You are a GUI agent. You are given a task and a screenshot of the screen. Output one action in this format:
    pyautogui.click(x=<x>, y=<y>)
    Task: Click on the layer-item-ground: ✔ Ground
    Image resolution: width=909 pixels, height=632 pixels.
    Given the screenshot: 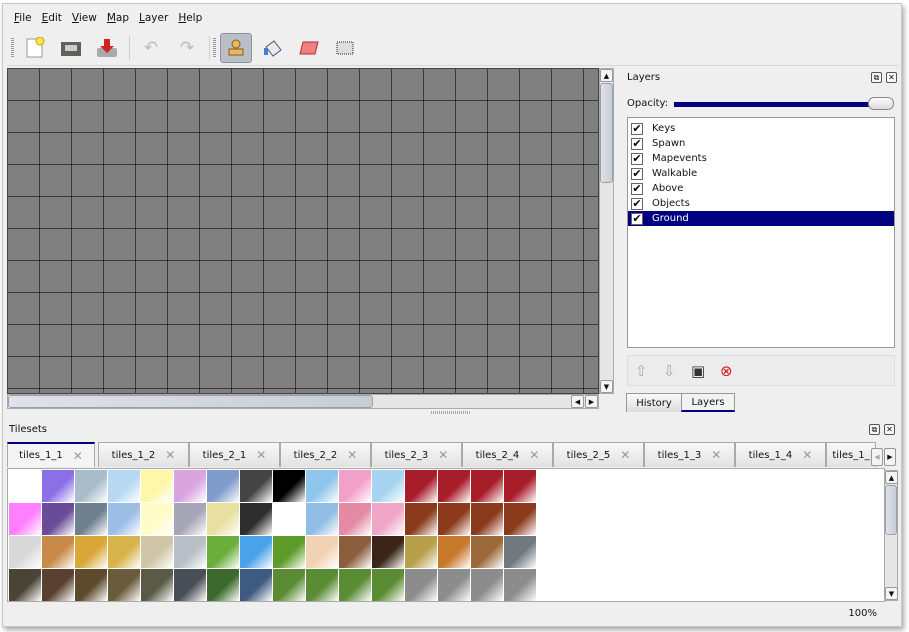 What is the action you would take?
    pyautogui.click(x=761, y=218)
    